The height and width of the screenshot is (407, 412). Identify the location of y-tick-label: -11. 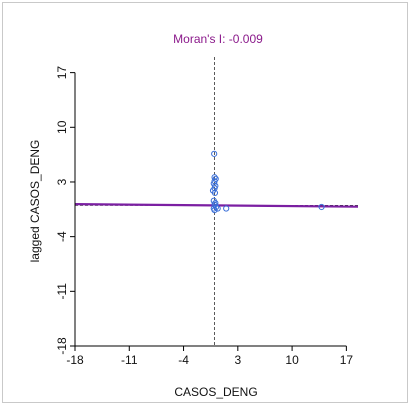
(62, 291).